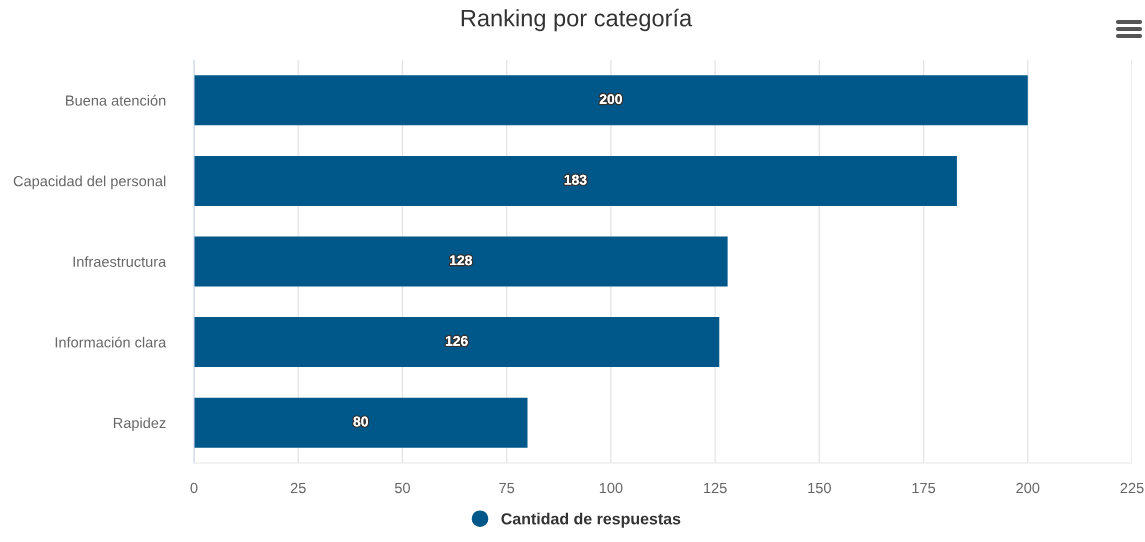  What do you see at coordinates (591, 520) in the screenshot?
I see `legend-label: Cantidad de respuestas` at bounding box center [591, 520].